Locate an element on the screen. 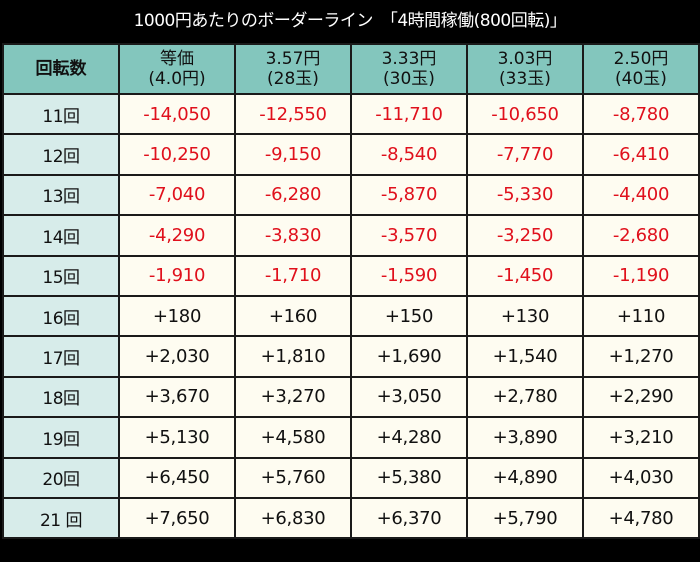  value-cell-positive: +1,810 is located at coordinates (293, 356).